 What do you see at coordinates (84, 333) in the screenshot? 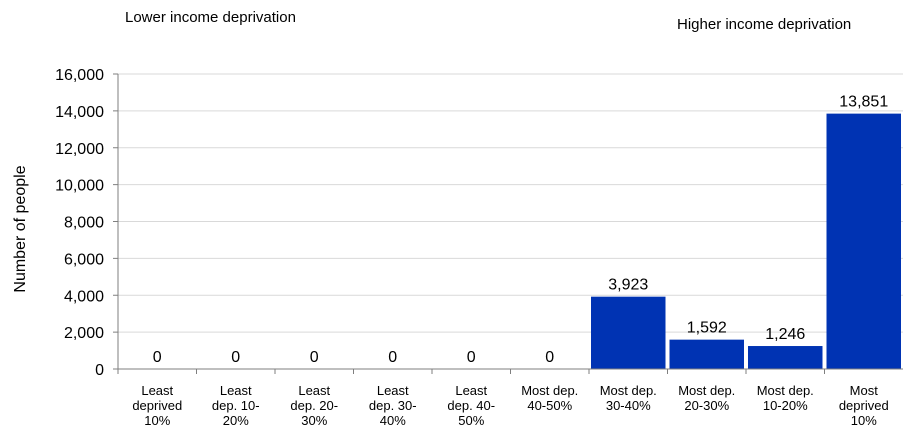
I see `y-tick-label: 2,000` at bounding box center [84, 333].